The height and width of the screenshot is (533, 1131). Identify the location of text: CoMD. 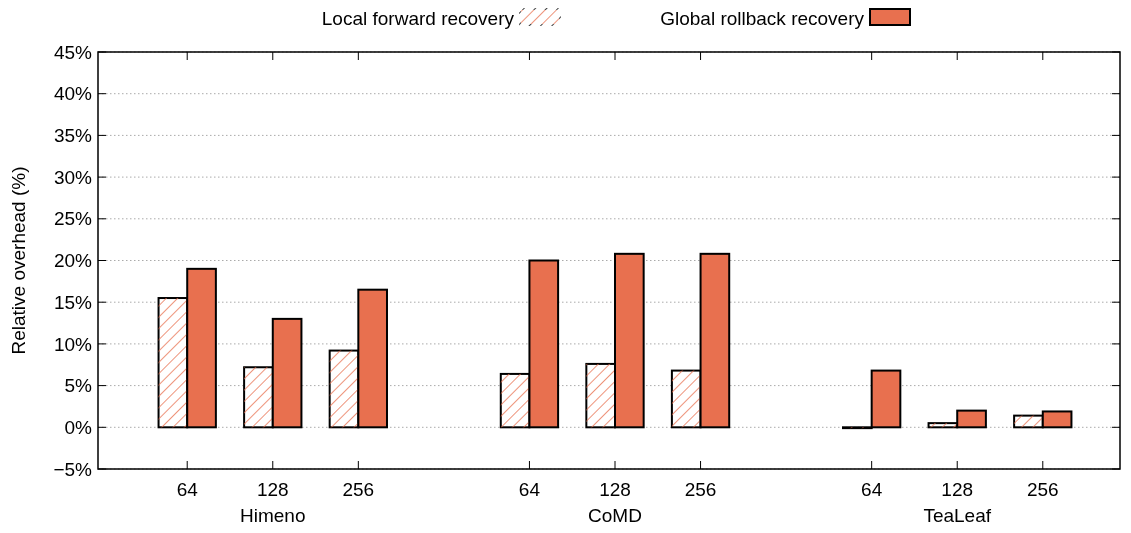
(615, 515).